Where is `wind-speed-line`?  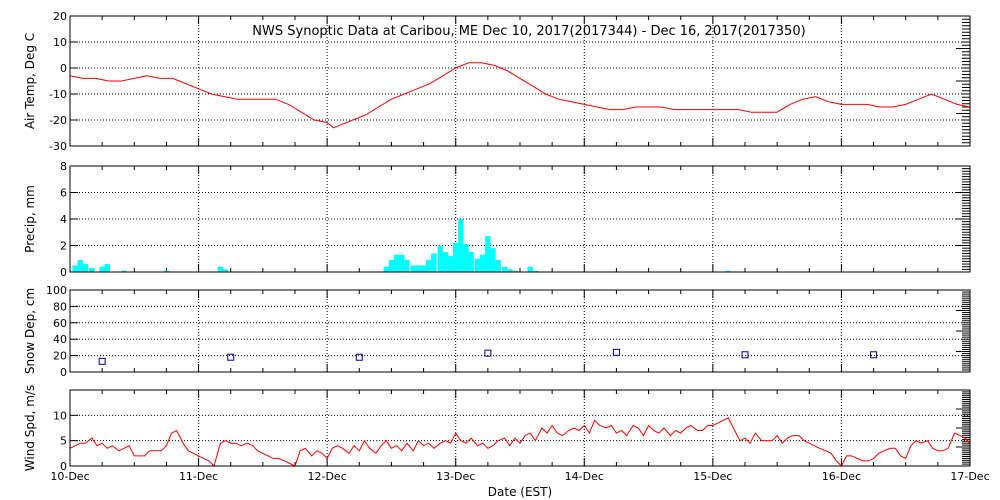
wind-speed-line is located at coordinates (520, 442).